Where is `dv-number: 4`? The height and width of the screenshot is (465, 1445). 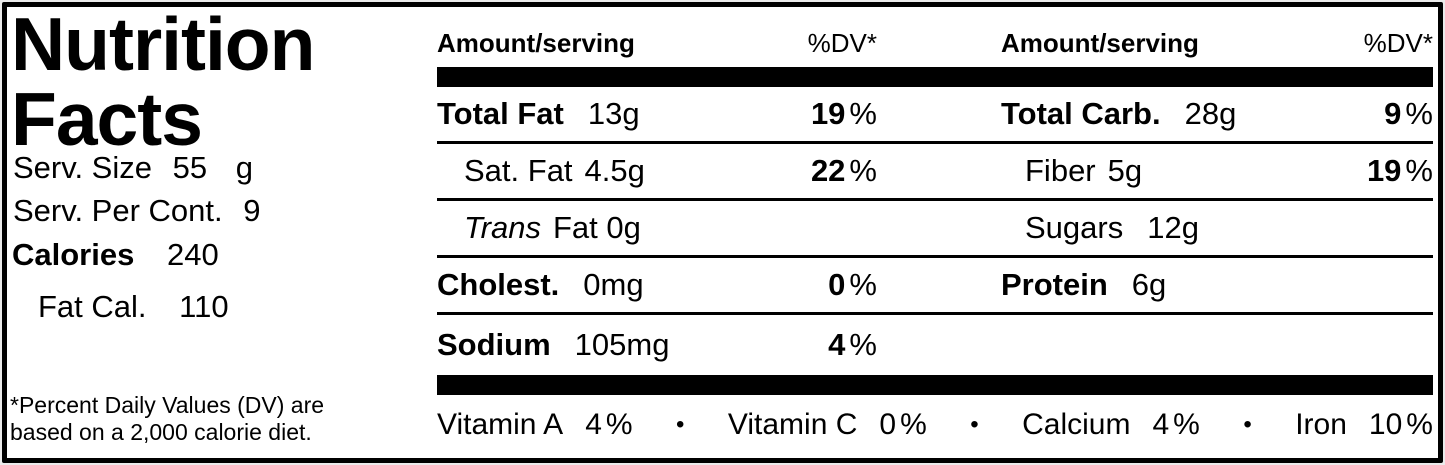 dv-number: 4 is located at coordinates (837, 344).